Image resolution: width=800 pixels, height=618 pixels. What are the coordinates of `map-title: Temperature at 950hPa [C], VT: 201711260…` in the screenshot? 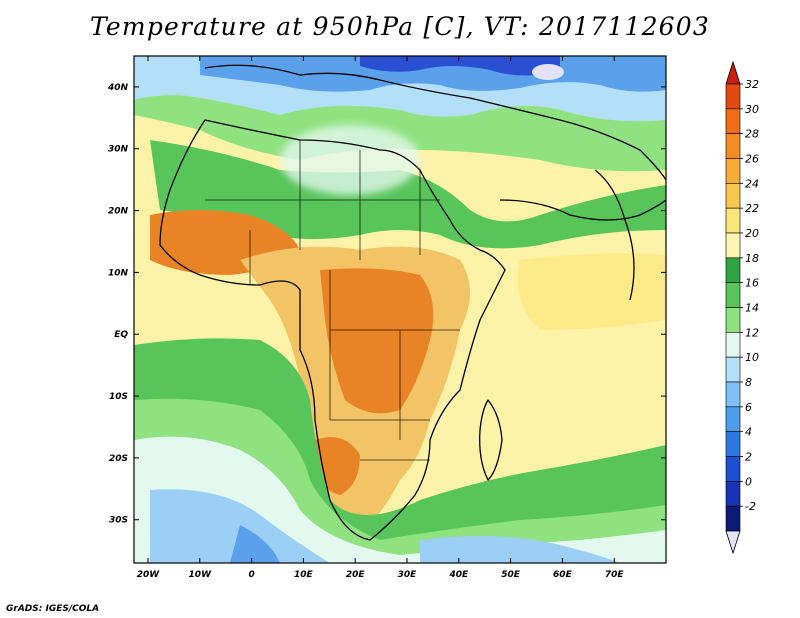 It's located at (400, 26).